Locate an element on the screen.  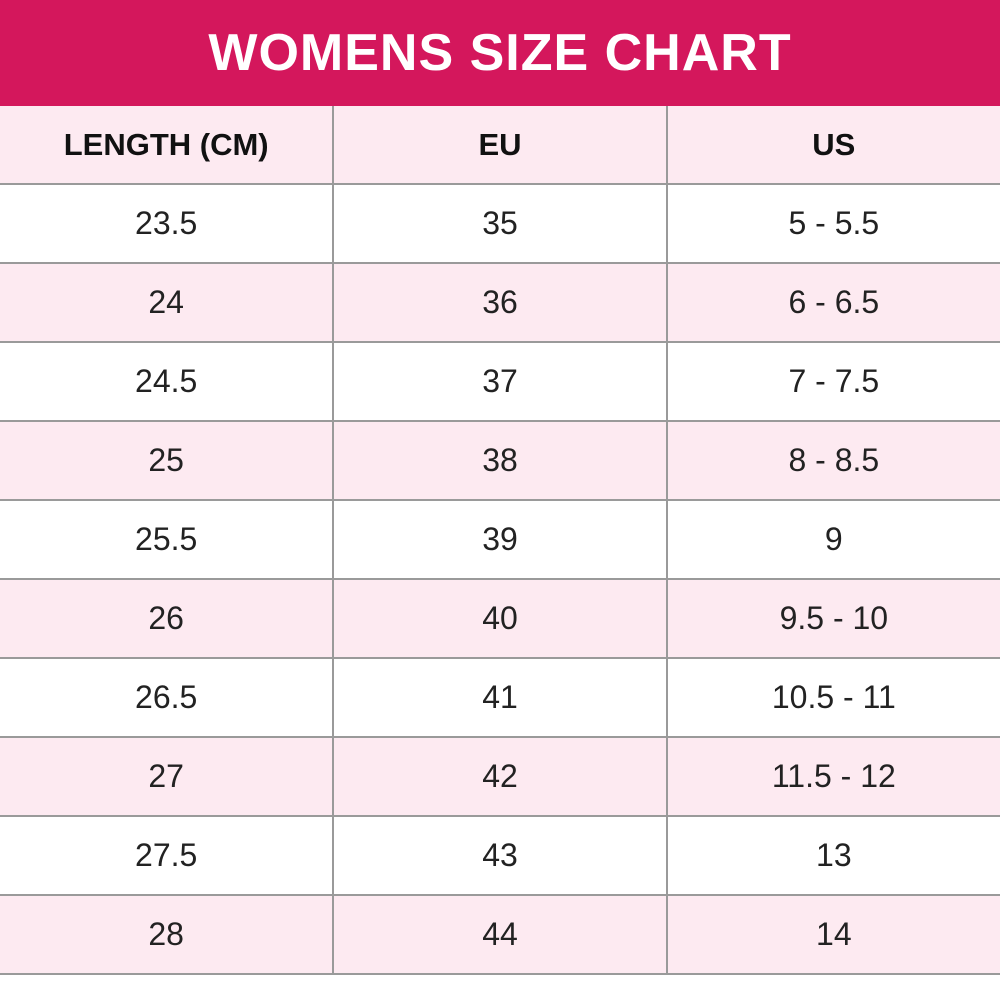
table-row: 24.5 37 7 - 7.5 is located at coordinates (500, 381).